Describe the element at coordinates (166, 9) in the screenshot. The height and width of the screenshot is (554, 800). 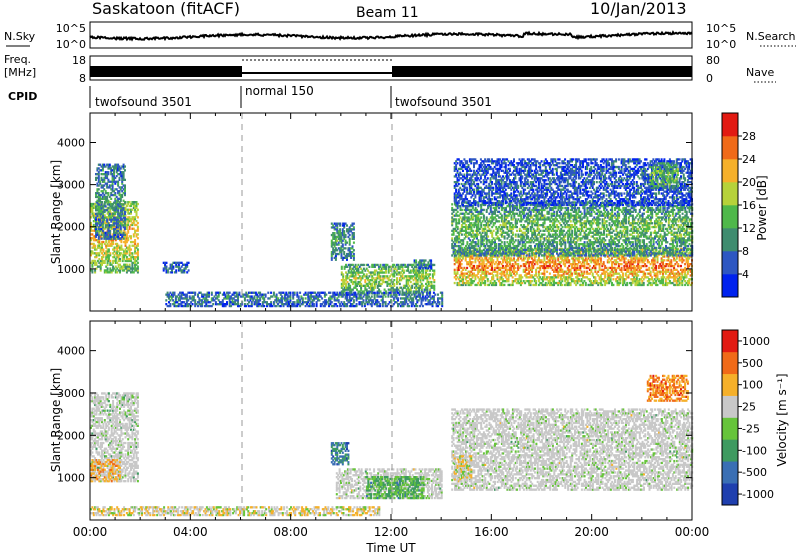
I see `station-title: Saskatoon (fitACF)` at that location.